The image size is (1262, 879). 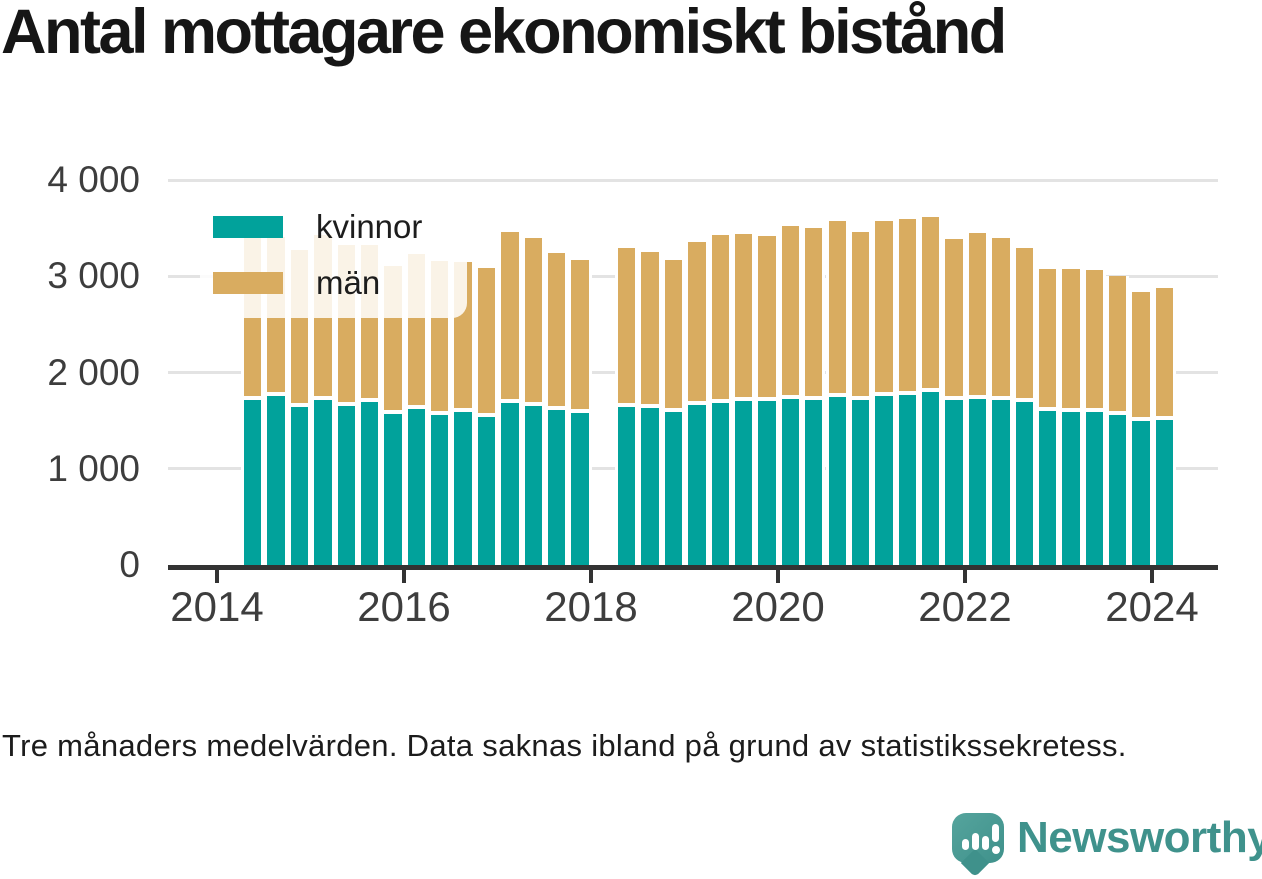 I want to click on bar-segment-man-2022-Q1, so click(x=977, y=314).